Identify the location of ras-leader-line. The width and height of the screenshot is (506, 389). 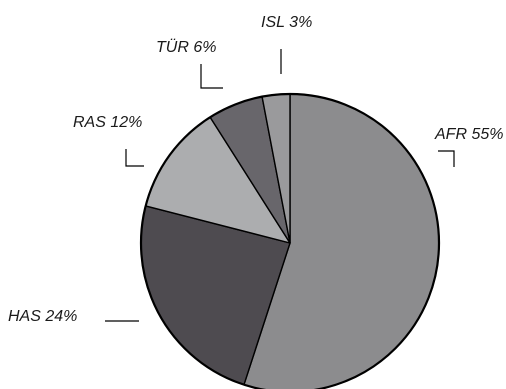
(134, 158).